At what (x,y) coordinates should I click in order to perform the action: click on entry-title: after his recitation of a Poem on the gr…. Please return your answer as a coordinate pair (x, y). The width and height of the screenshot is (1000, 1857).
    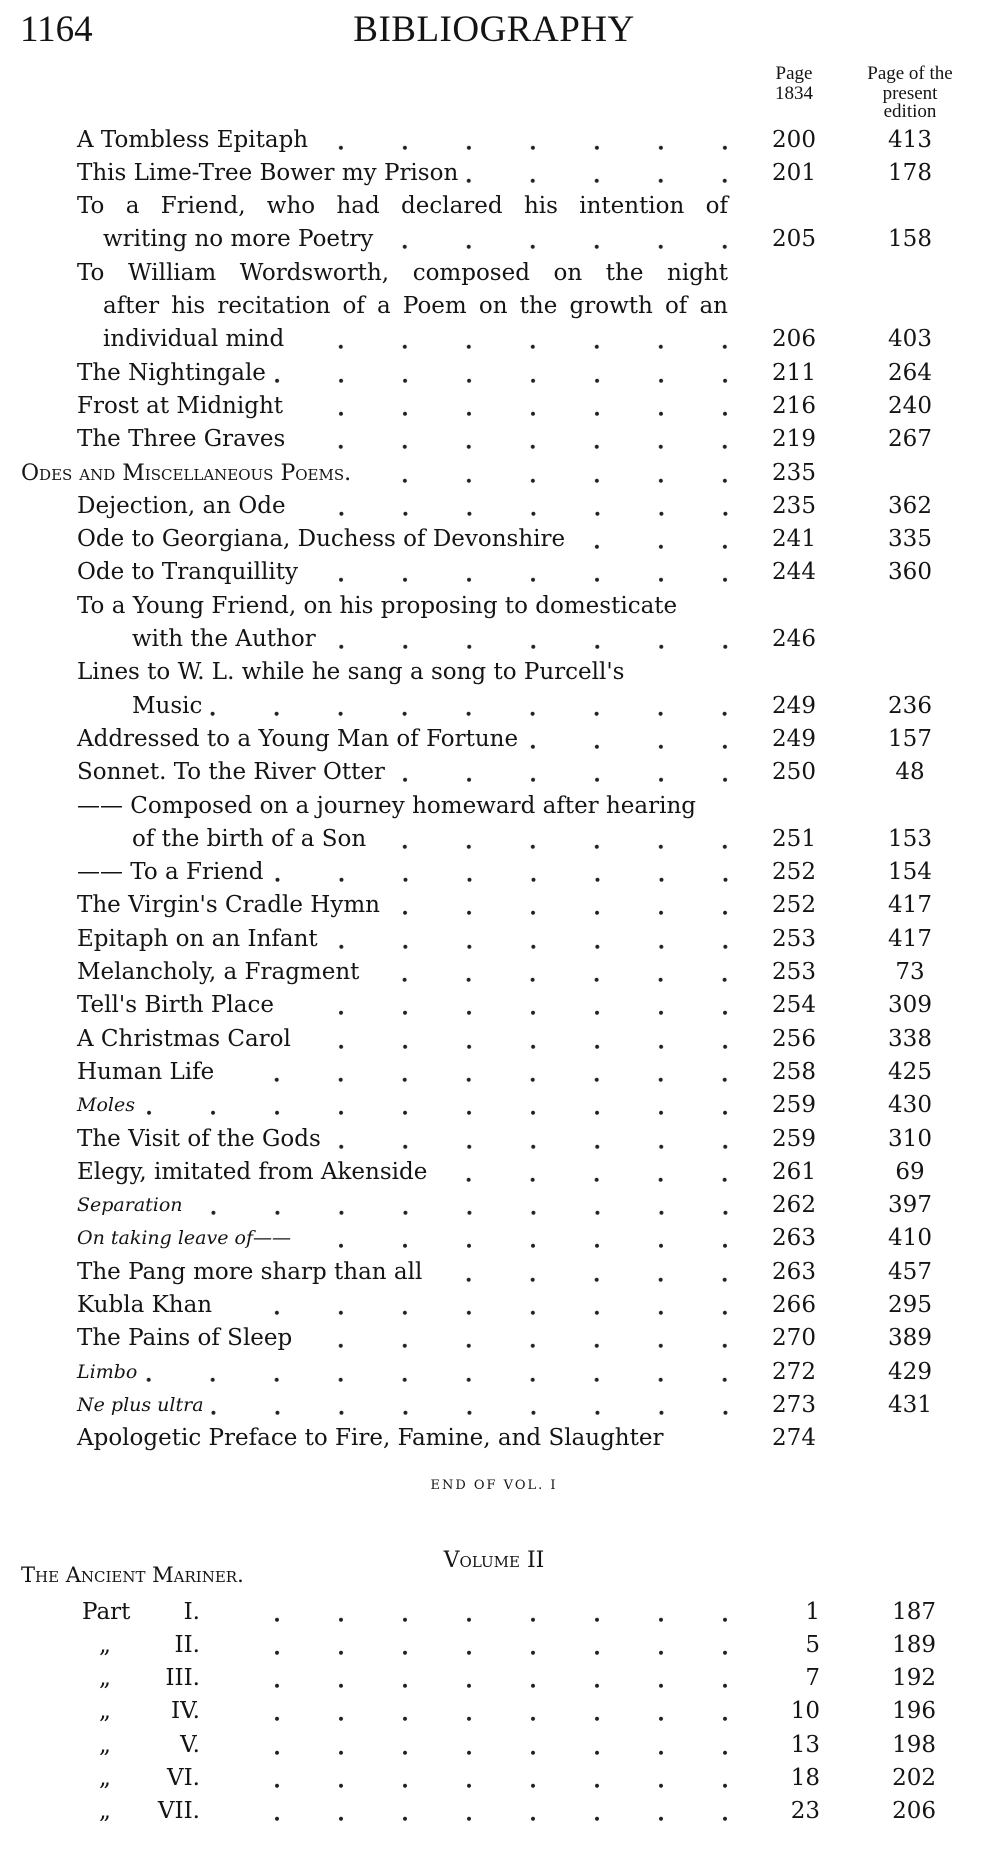
    Looking at the image, I should click on (415, 306).